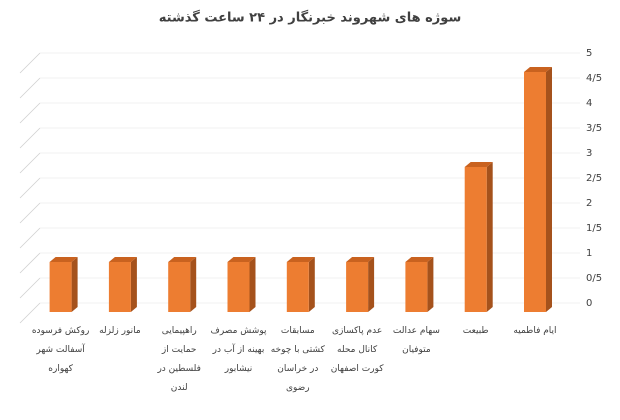  I want to click on y-tick-label: 2/5, so click(594, 178).